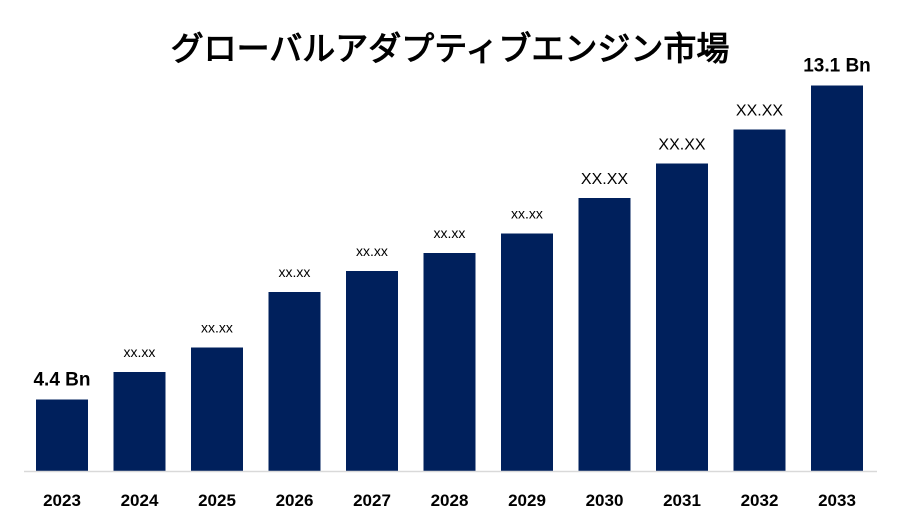 This screenshot has width=900, height=525. What do you see at coordinates (837, 278) in the screenshot?
I see `bar-2033` at bounding box center [837, 278].